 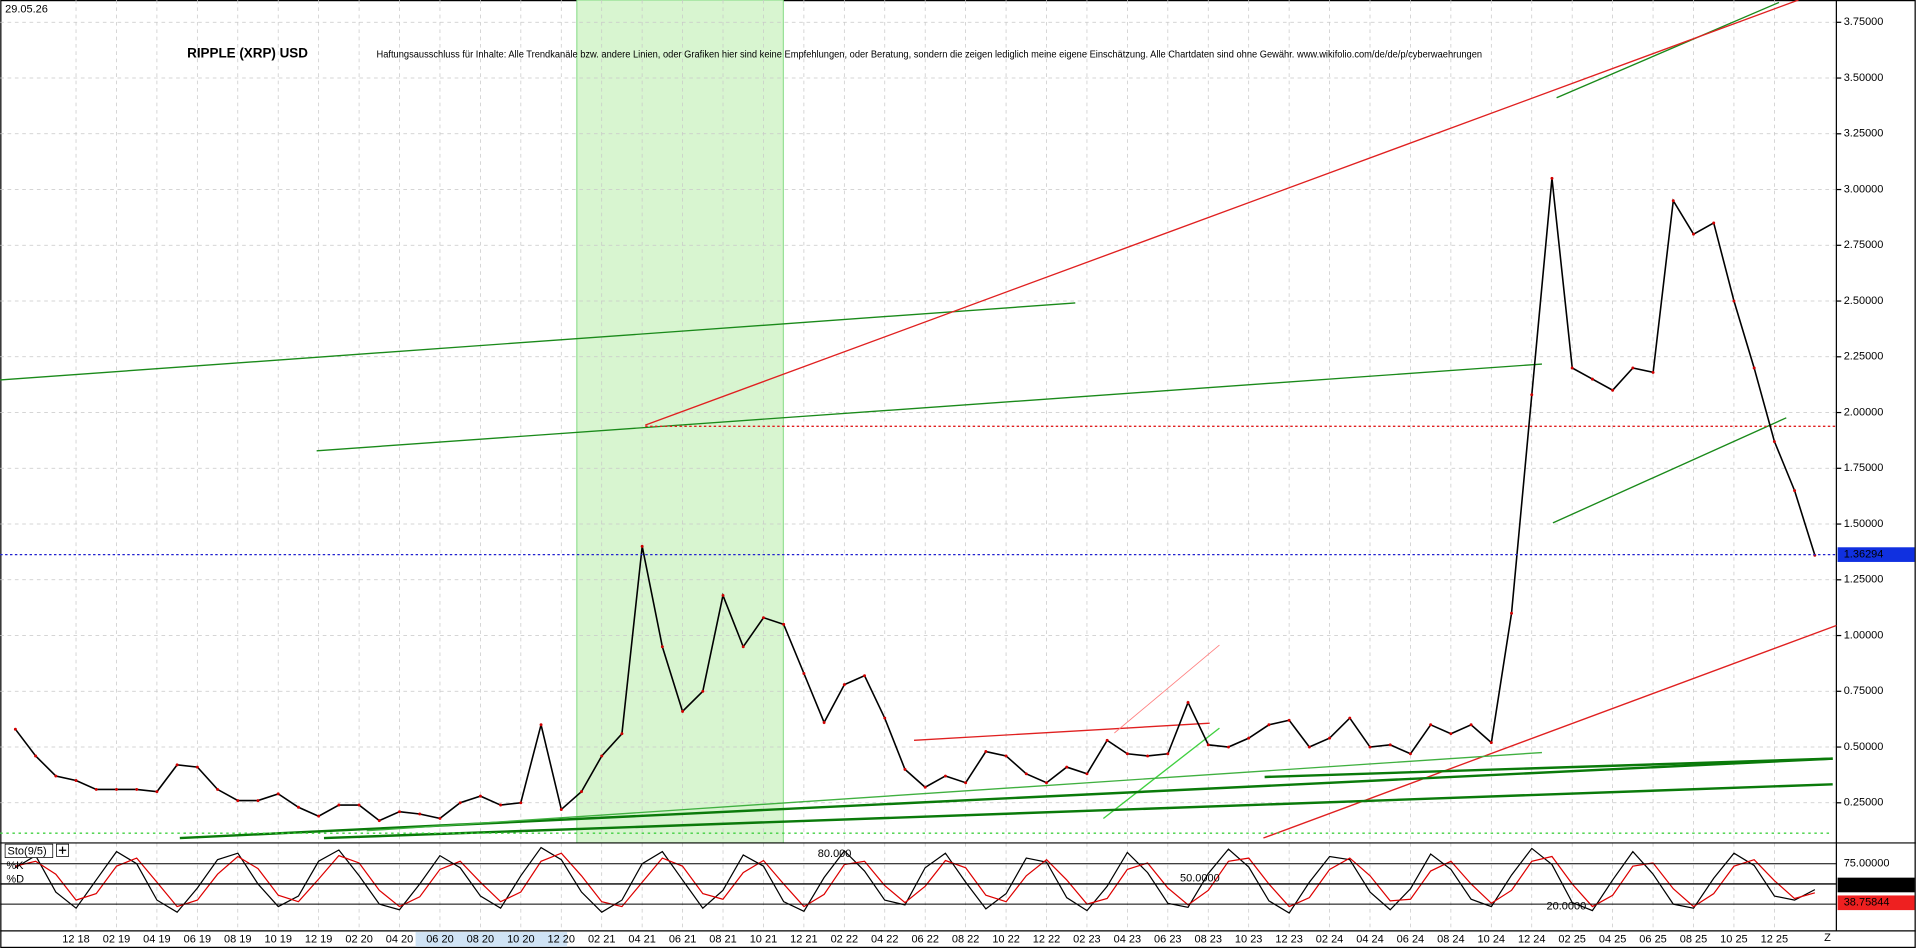 What do you see at coordinates (1864, 412) in the screenshot?
I see `y-tick-label: 2.00000` at bounding box center [1864, 412].